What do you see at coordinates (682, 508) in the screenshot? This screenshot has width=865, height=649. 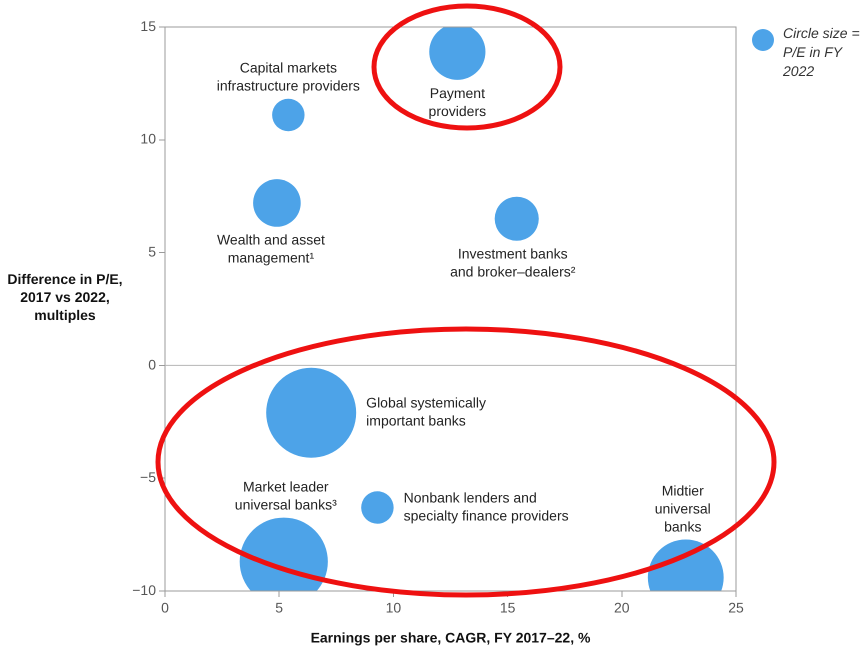 I see `series-label: Midtier universal banks` at bounding box center [682, 508].